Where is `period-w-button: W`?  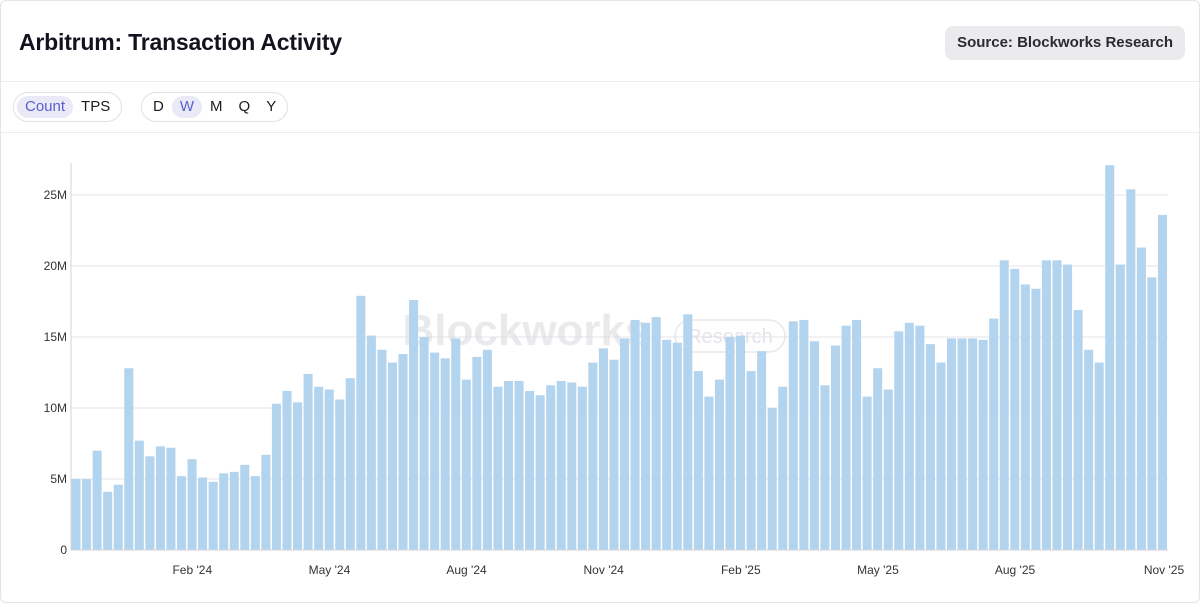
period-w-button: W is located at coordinates (187, 107).